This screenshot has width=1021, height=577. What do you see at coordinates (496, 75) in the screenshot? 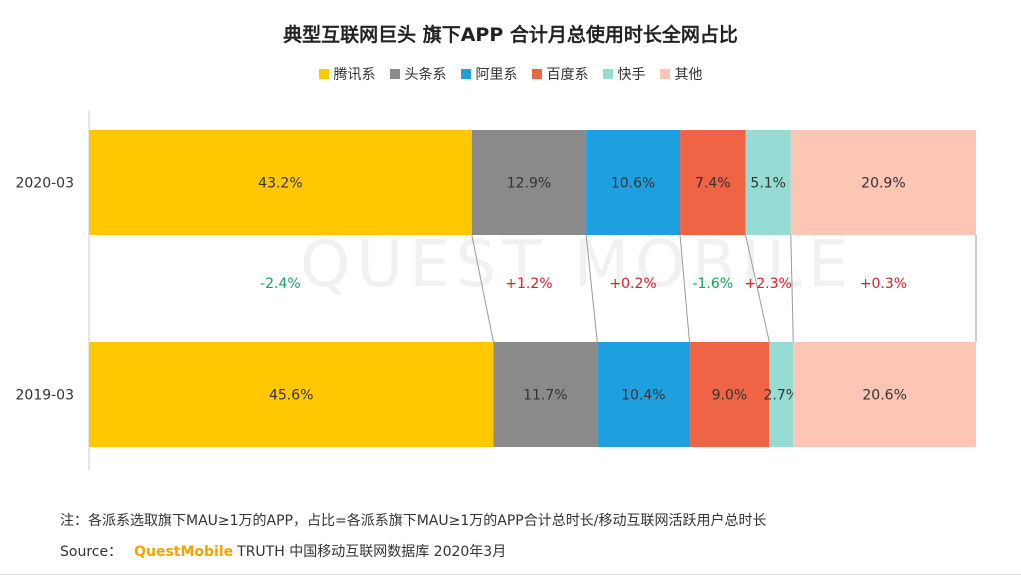
I see `legend-label: 阿里系` at bounding box center [496, 75].